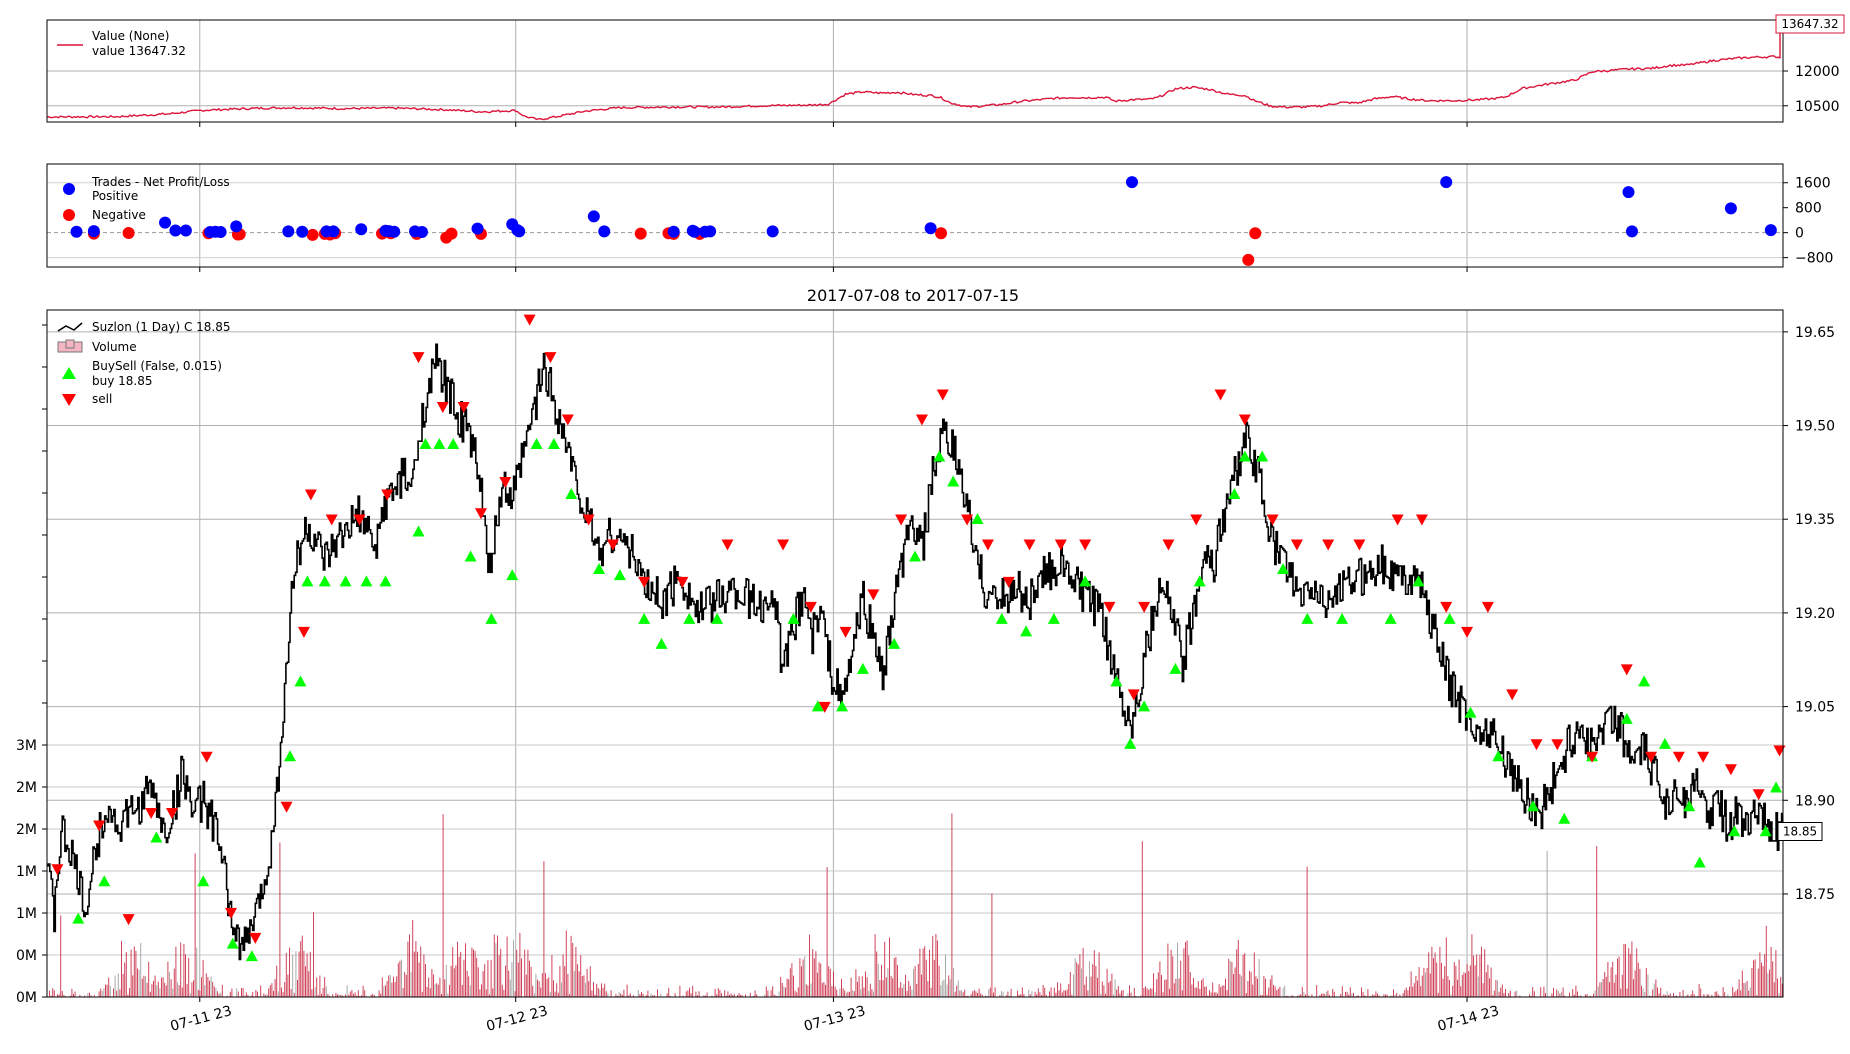 The height and width of the screenshot is (1054, 1850). I want to click on trade-negative-point, so click(451, 233).